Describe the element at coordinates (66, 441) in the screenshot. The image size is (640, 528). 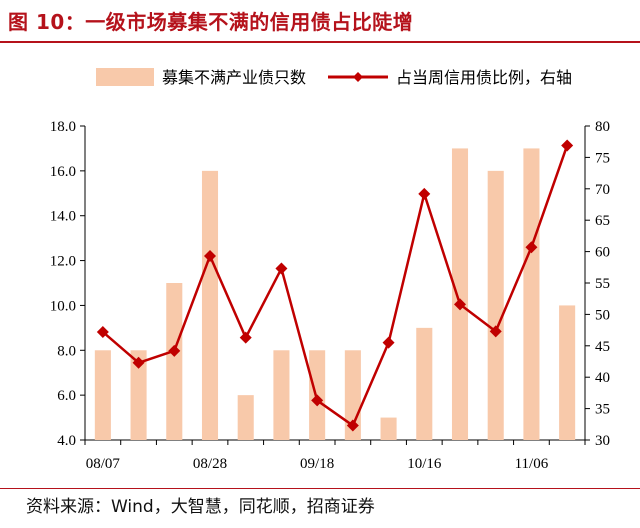
I see `left-tick-label: 4.0` at that location.